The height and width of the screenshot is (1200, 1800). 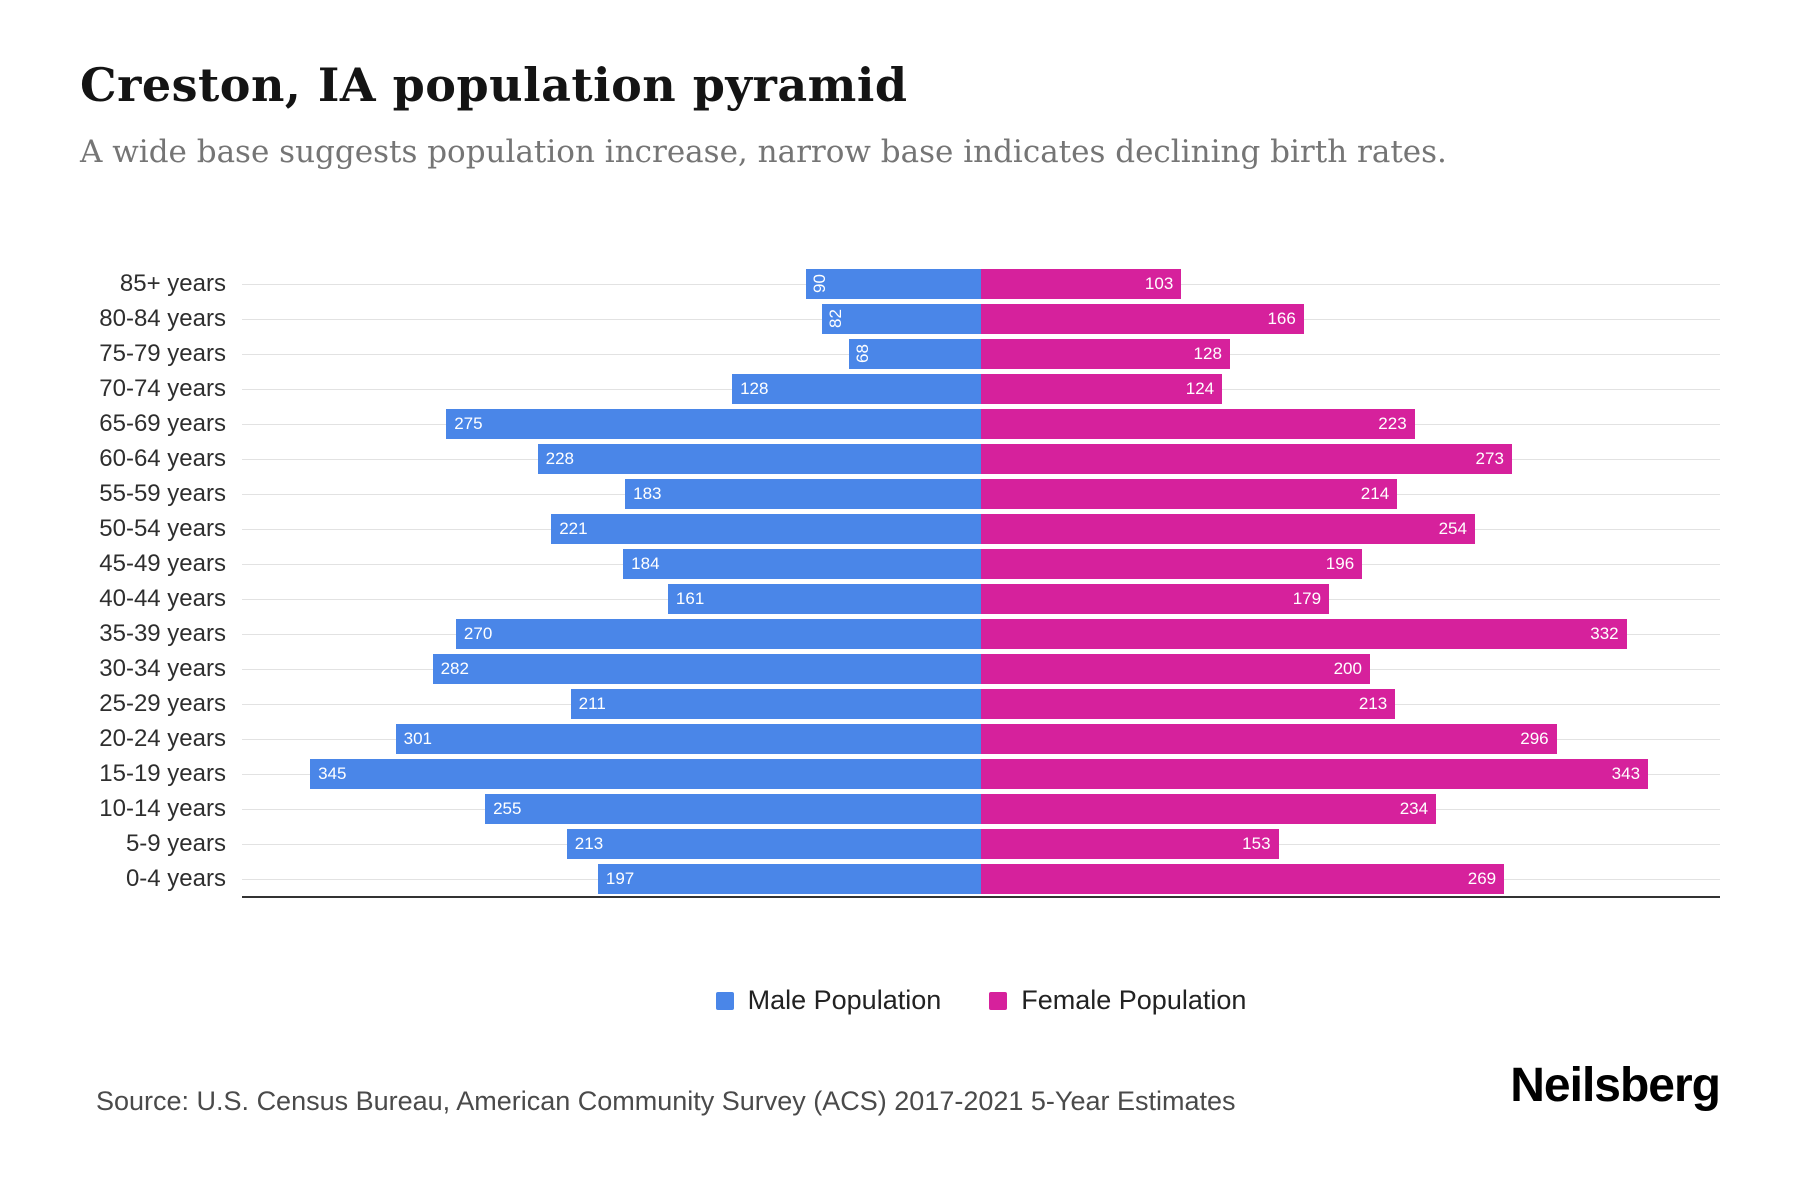 I want to click on row-plot: 301 296, so click(x=981, y=738).